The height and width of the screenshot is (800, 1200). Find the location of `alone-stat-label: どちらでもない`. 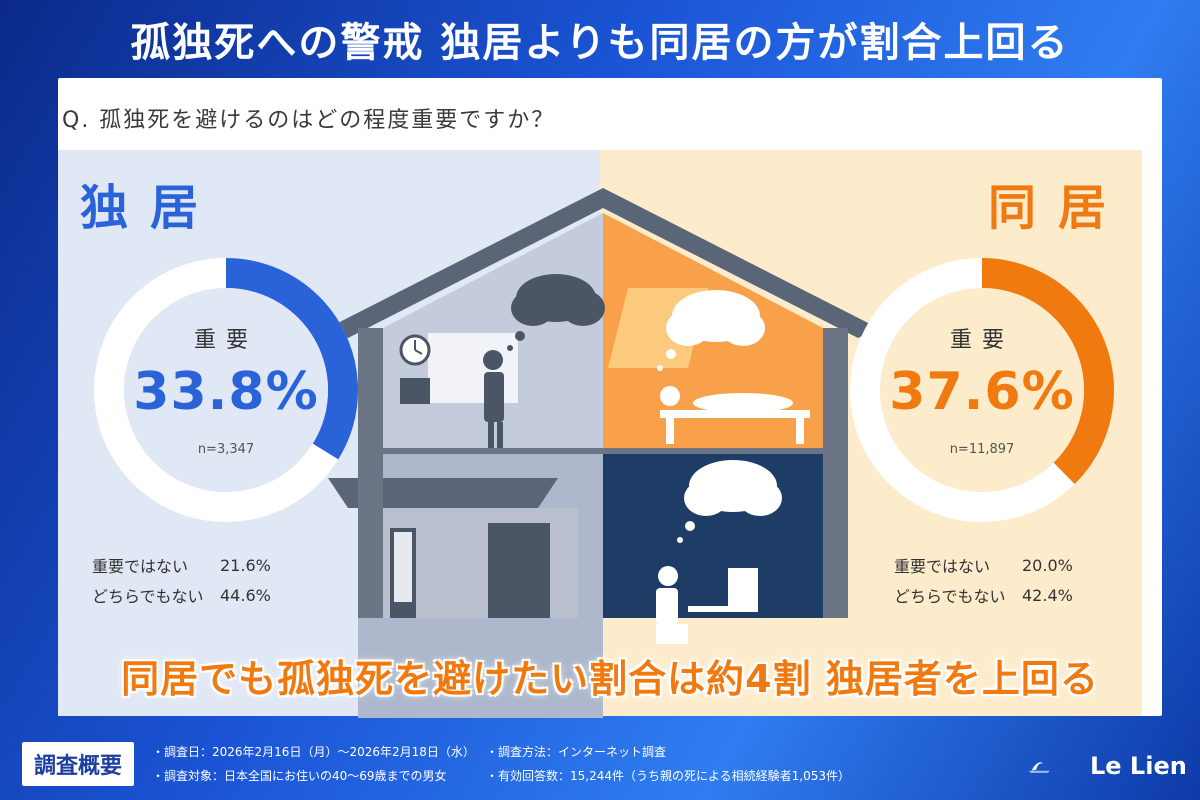

alone-stat-label: どちらでもない is located at coordinates (148, 596).